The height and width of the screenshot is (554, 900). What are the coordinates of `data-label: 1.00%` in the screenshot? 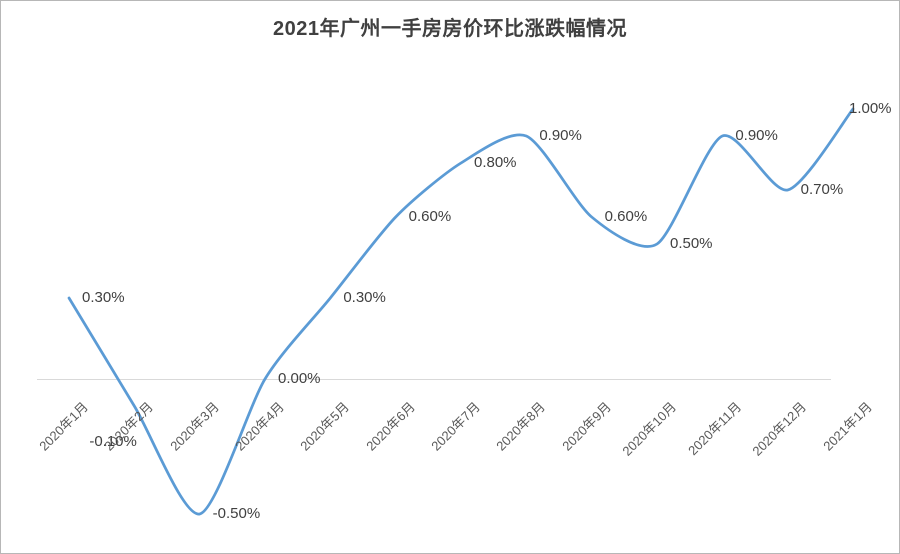 It's located at (870, 108).